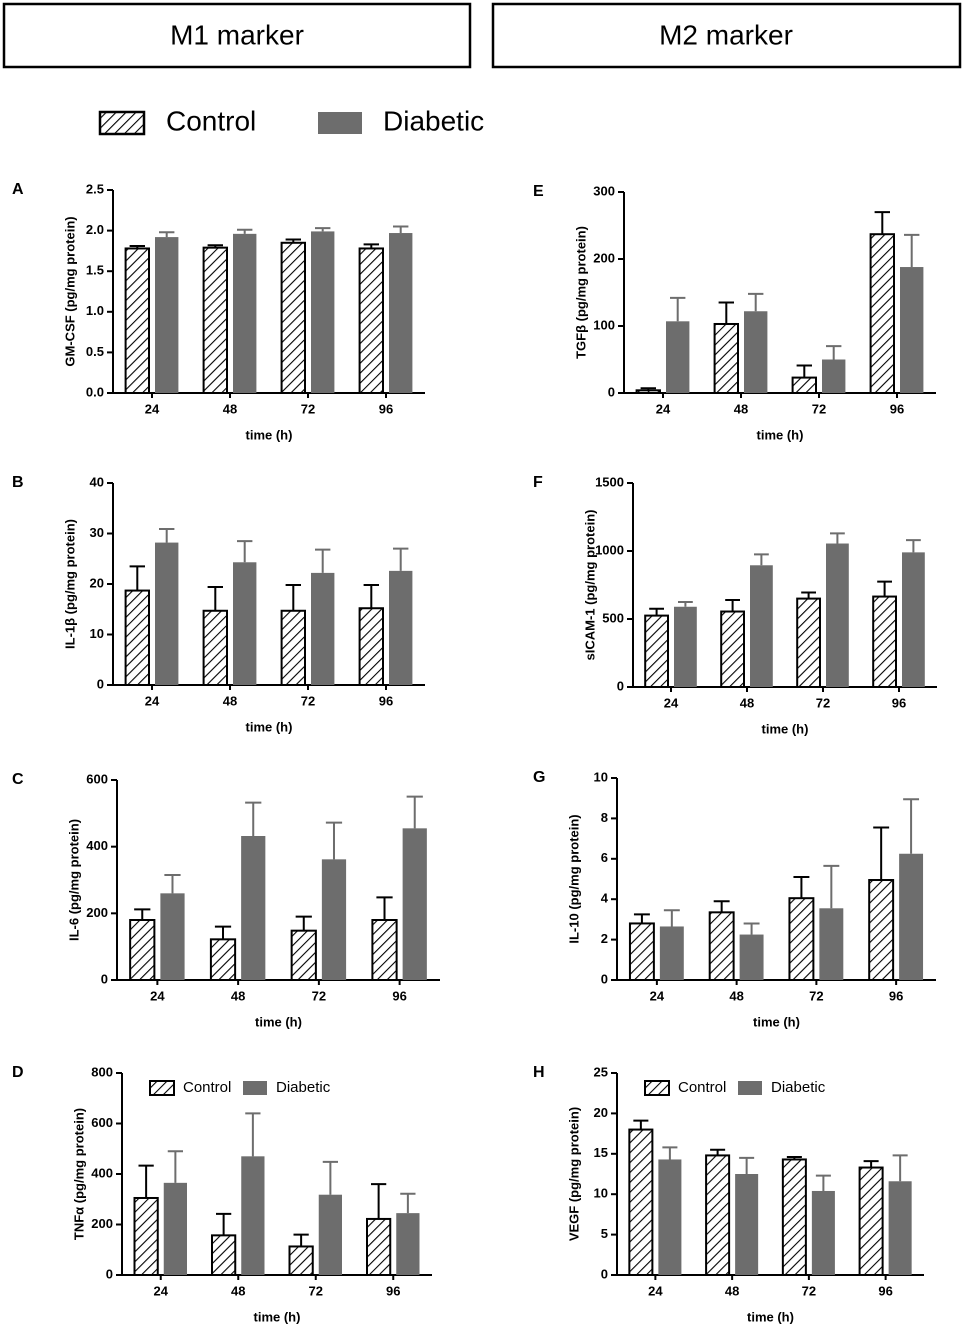  Describe the element at coordinates (726, 35) in the screenshot. I see `header-box` at that location.